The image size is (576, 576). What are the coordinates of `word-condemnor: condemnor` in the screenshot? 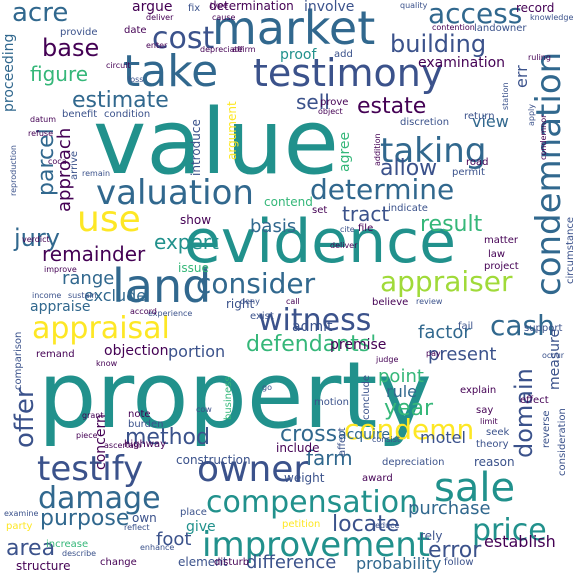 It's located at (543, 137).